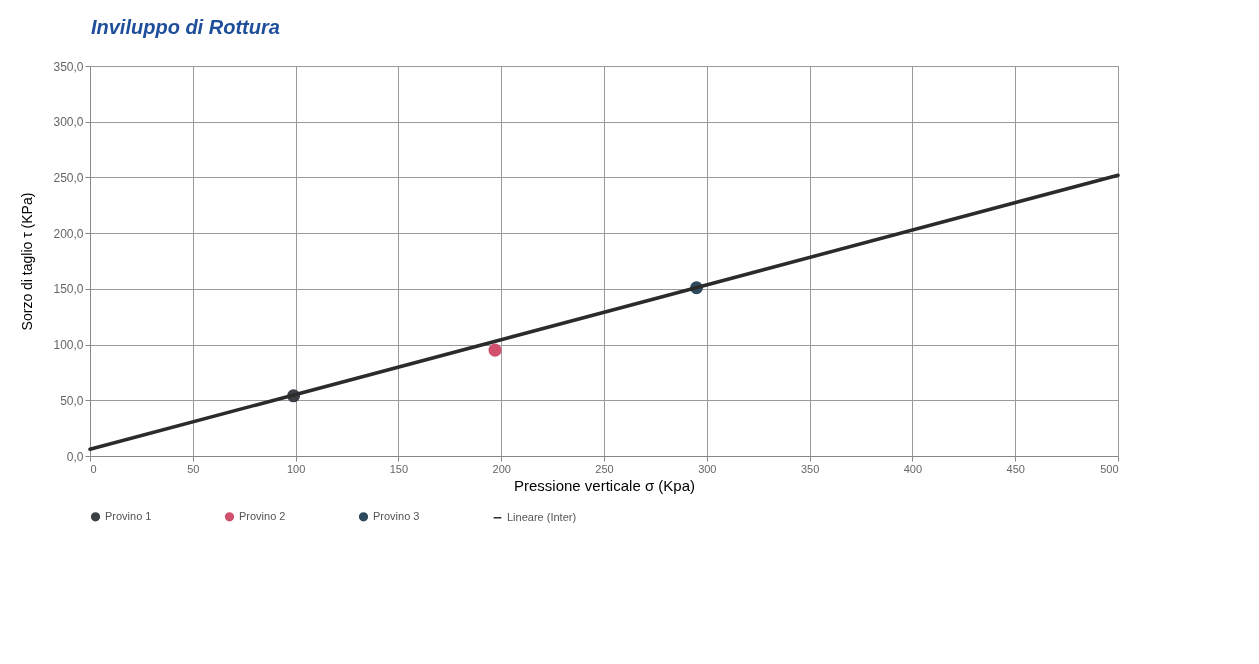 This screenshot has height=664, width=1259. Describe the element at coordinates (399, 468) in the screenshot. I see `x-tick-label: 150` at that location.